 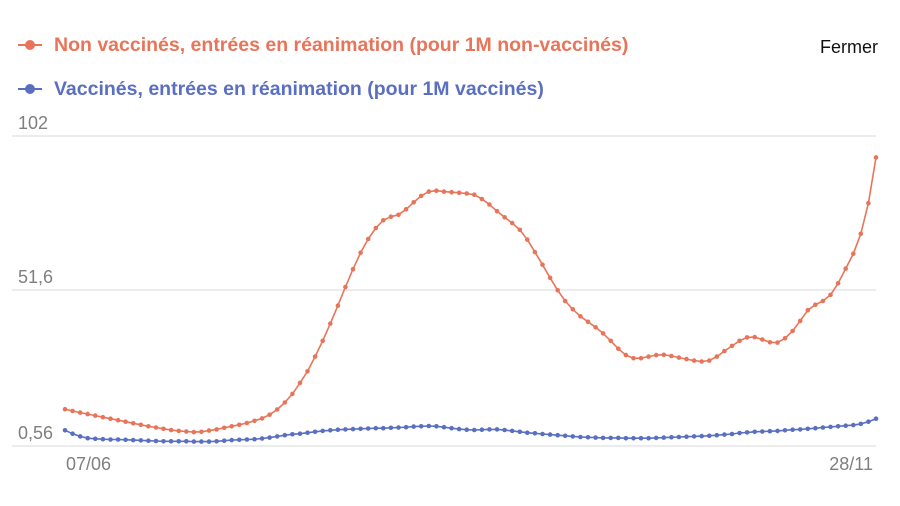 What do you see at coordinates (88, 464) in the screenshot?
I see `x-tick-label: 07/06` at bounding box center [88, 464].